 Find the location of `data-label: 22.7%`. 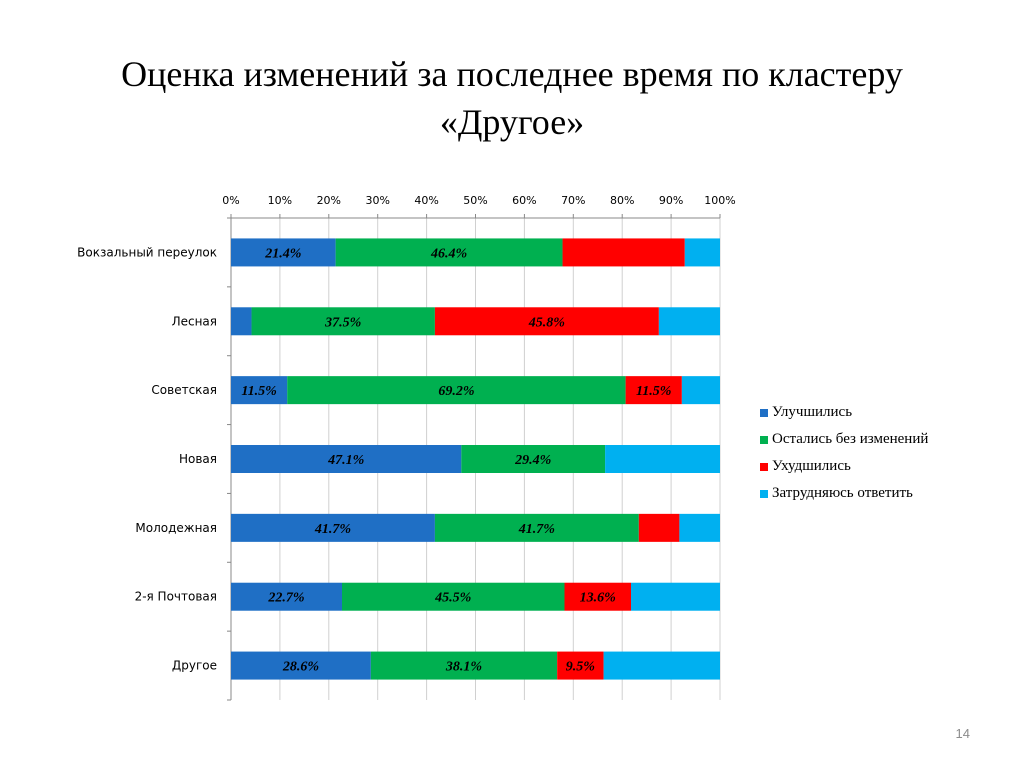

data-label: 22.7% is located at coordinates (285, 598).